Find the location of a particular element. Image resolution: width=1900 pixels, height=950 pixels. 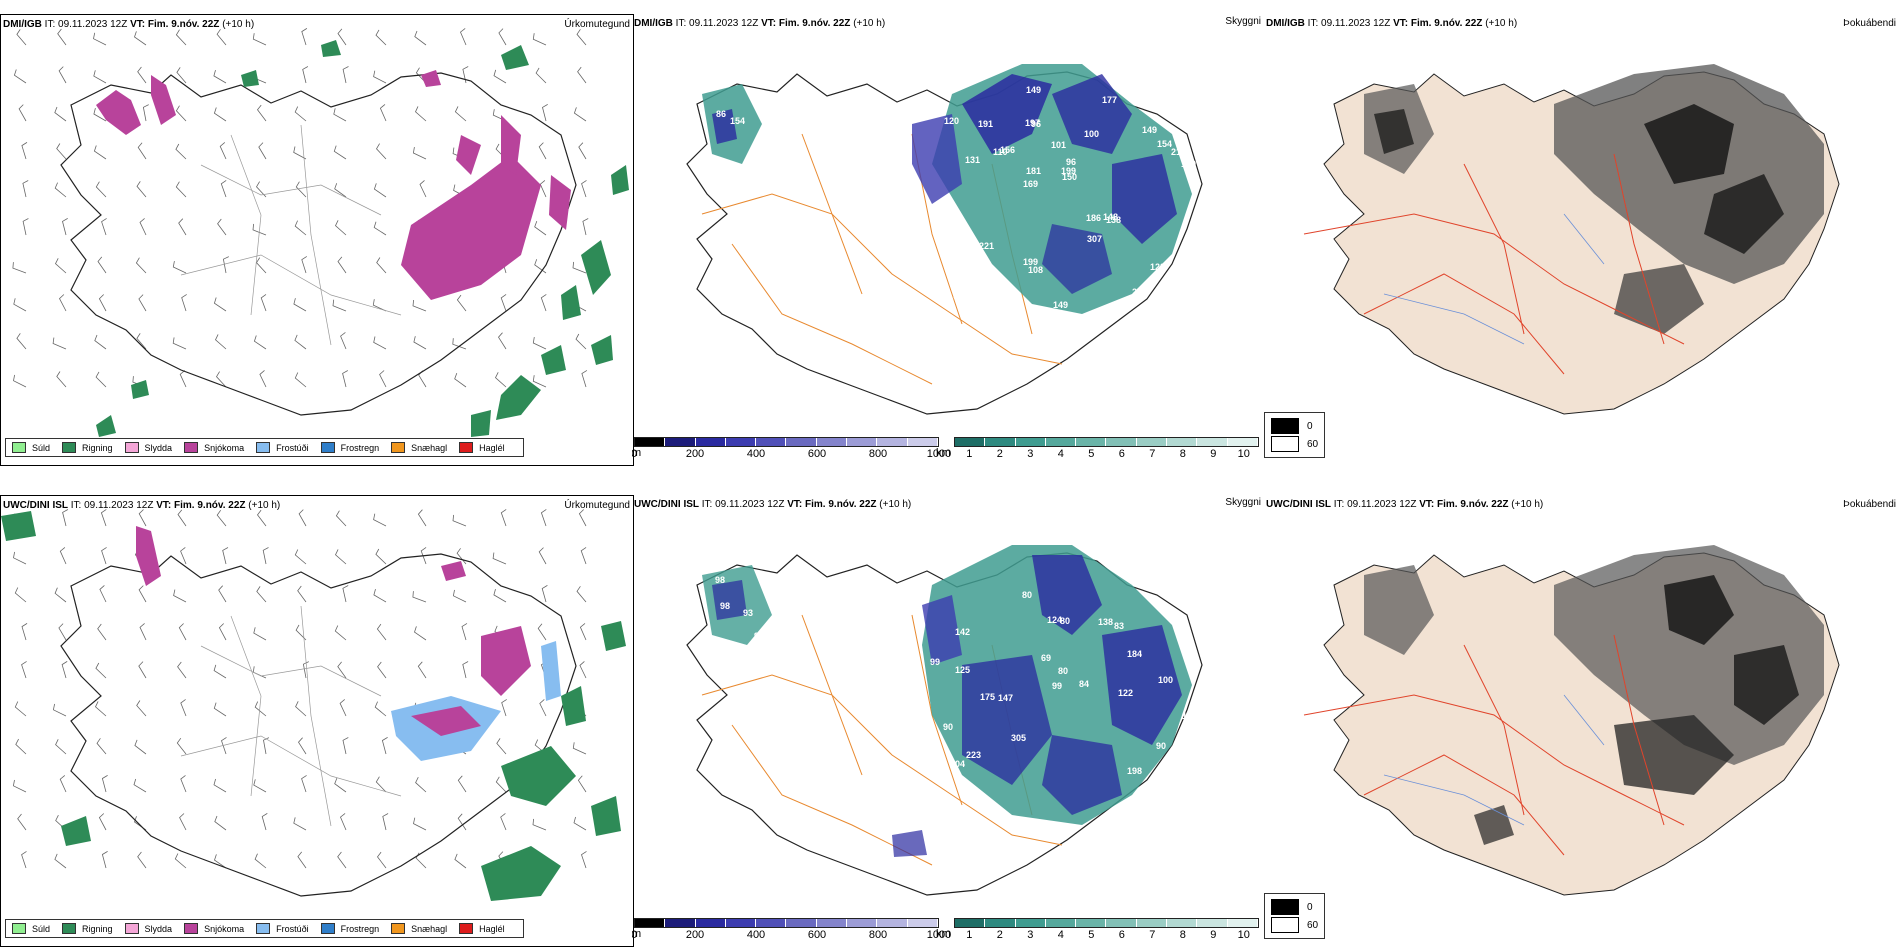

legend-label: Frostregn is located at coordinates (360, 928).